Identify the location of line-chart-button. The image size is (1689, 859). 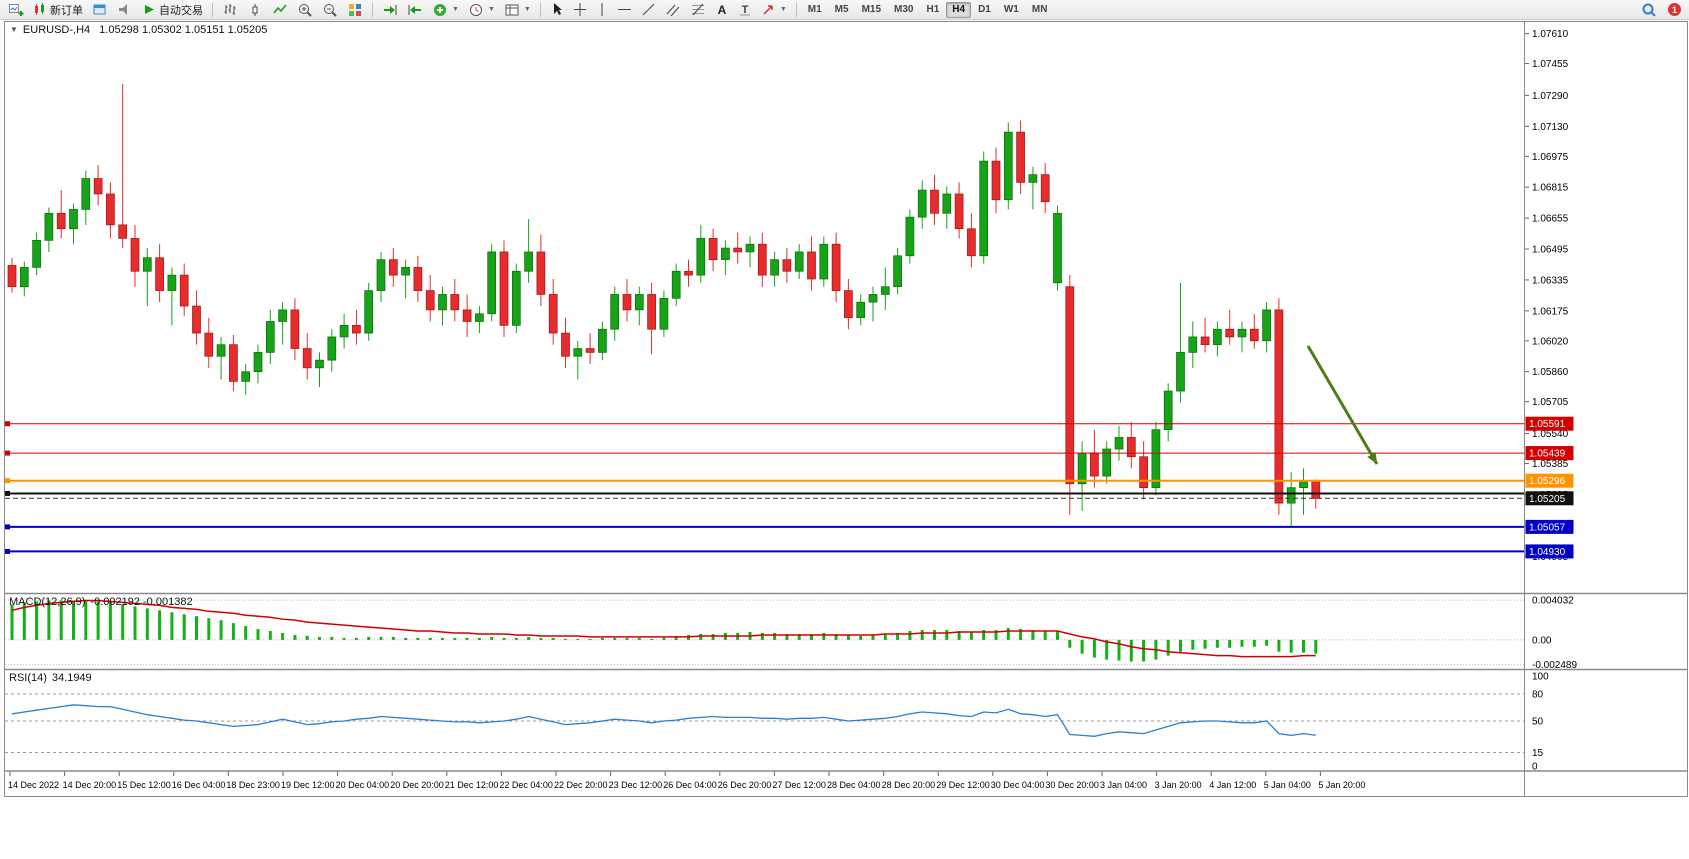
(280, 10).